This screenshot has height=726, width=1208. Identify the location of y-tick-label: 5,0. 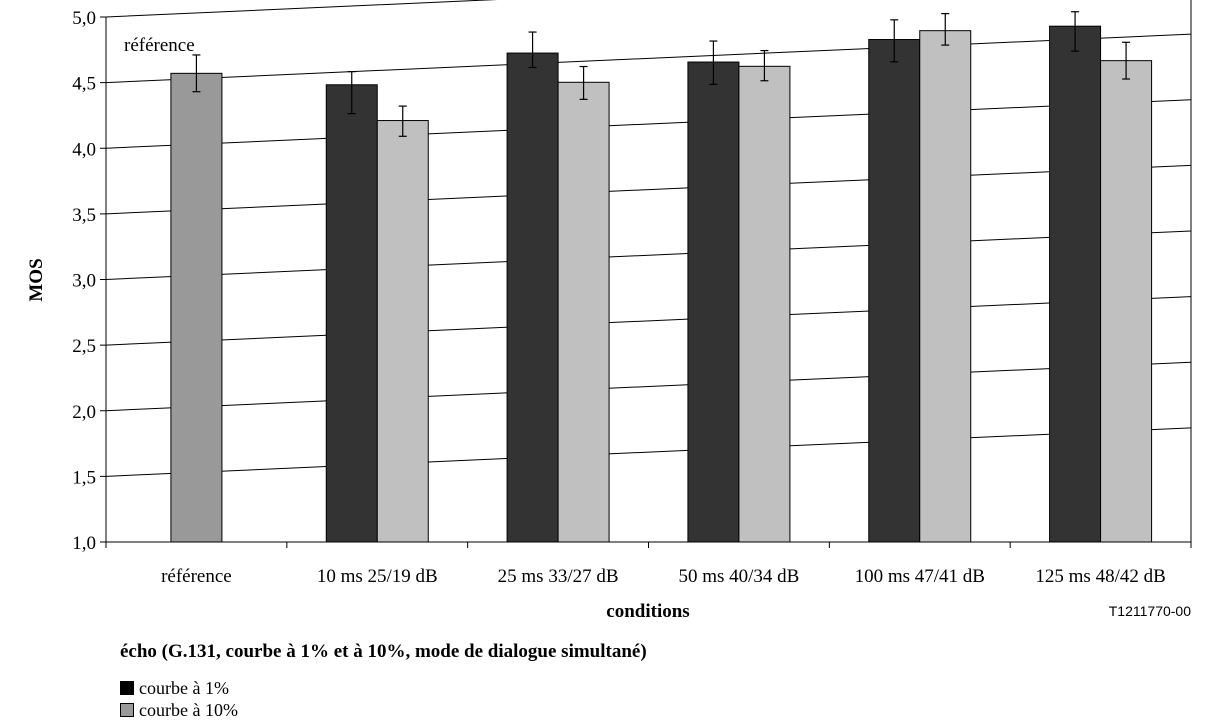
(84, 18).